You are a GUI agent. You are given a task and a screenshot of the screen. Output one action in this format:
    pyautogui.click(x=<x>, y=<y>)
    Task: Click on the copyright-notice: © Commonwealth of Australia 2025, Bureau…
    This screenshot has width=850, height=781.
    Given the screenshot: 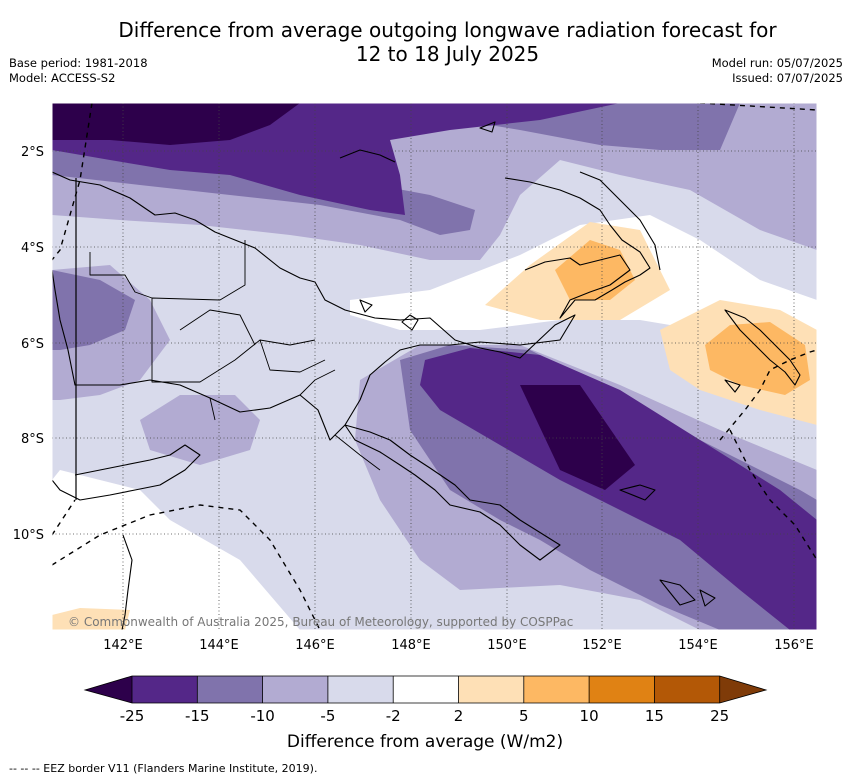 What is the action you would take?
    pyautogui.click(x=320, y=622)
    